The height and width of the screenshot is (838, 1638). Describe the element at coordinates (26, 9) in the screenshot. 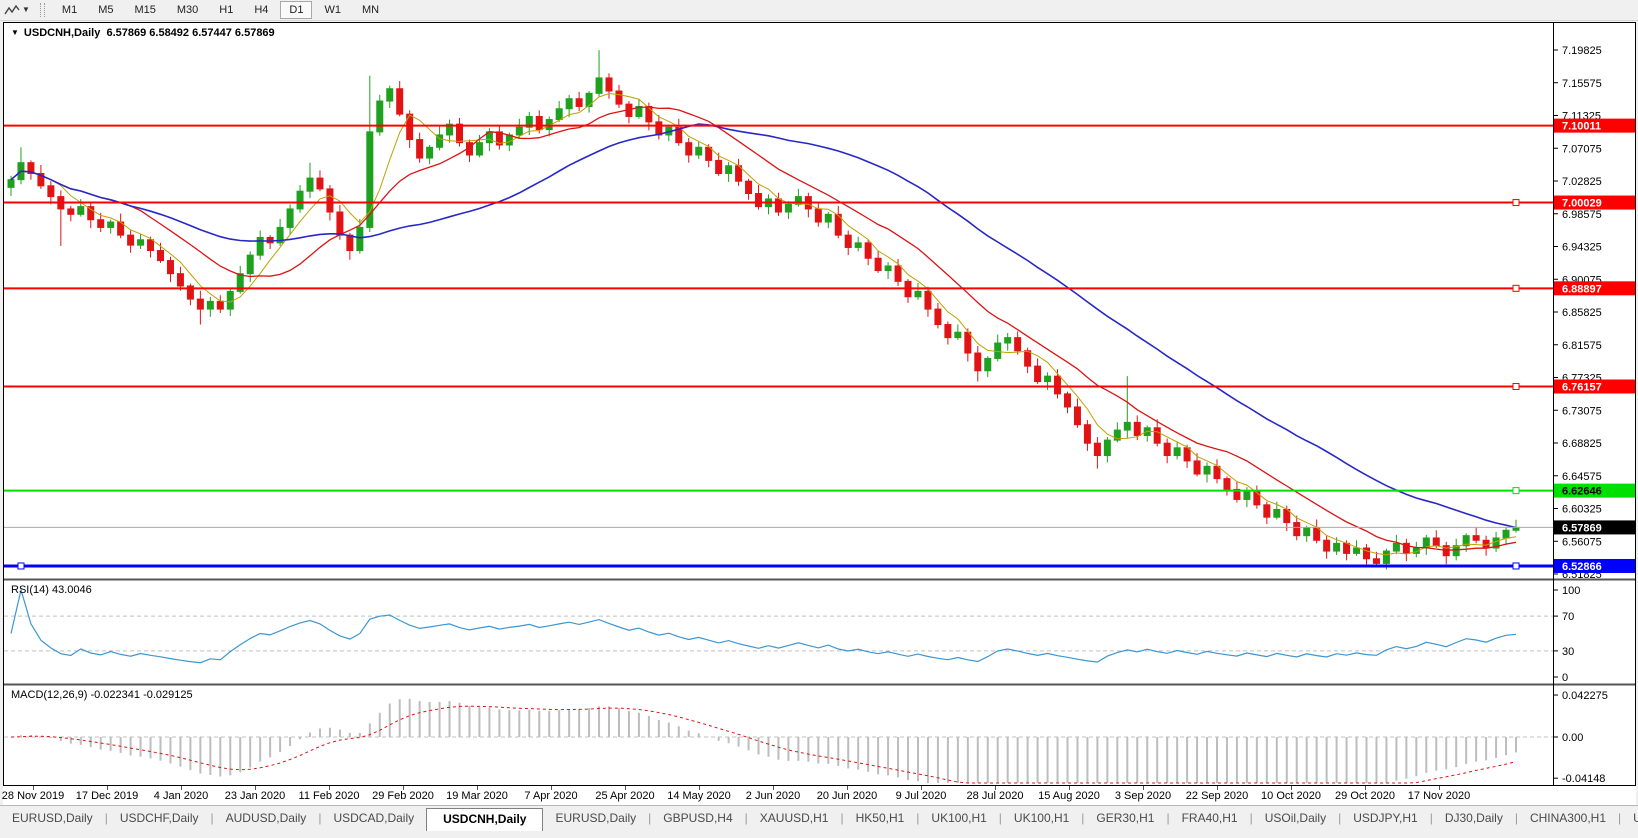

I see `chart-dropdown-arrow-icon: ▼` at that location.